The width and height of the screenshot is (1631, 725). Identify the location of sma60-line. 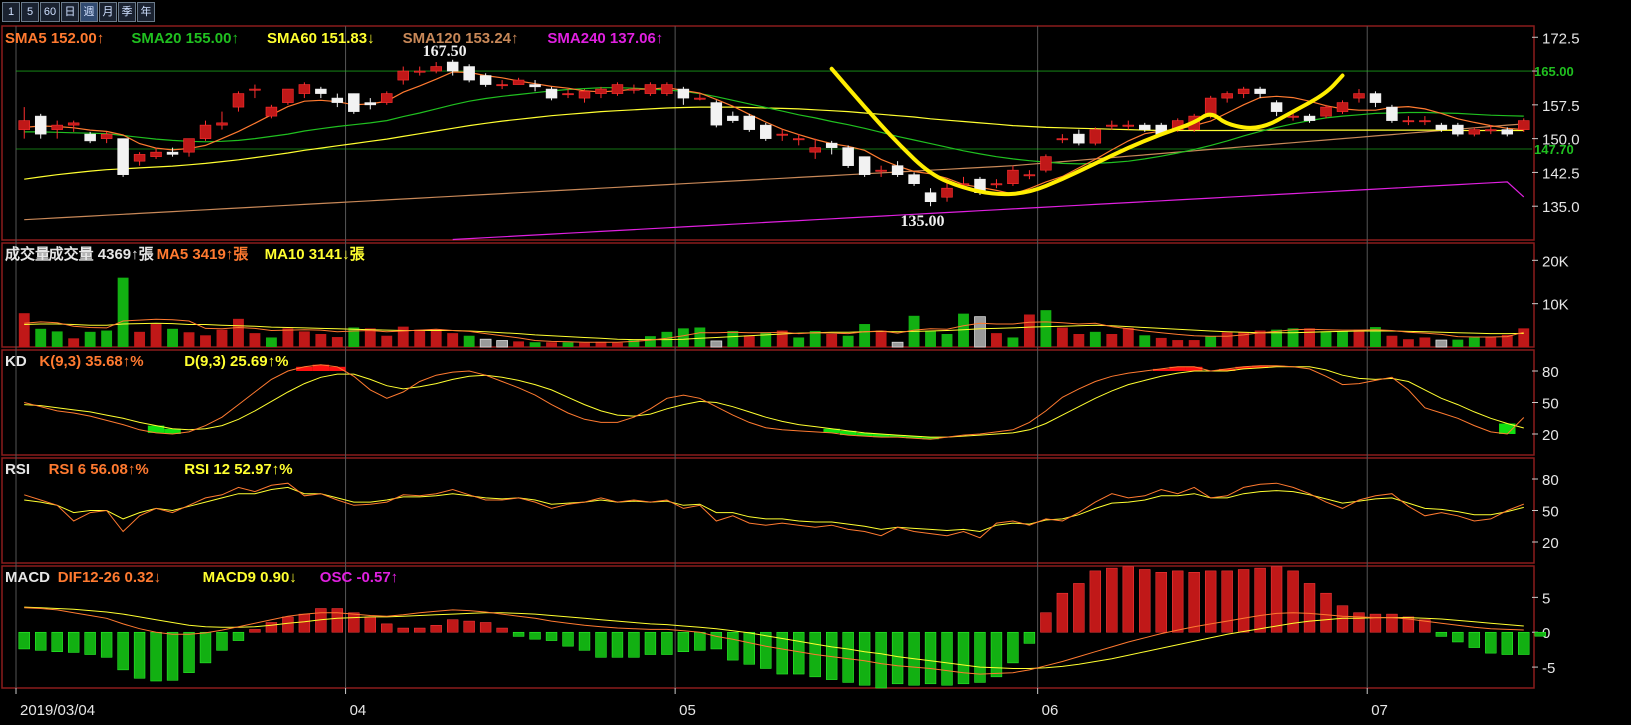
(774, 143).